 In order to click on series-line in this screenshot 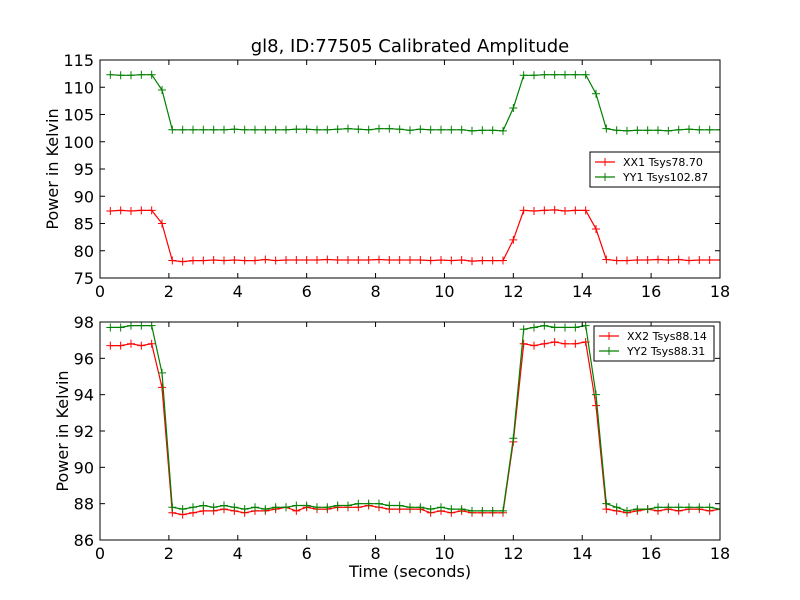, I will do `click(415, 236)`.